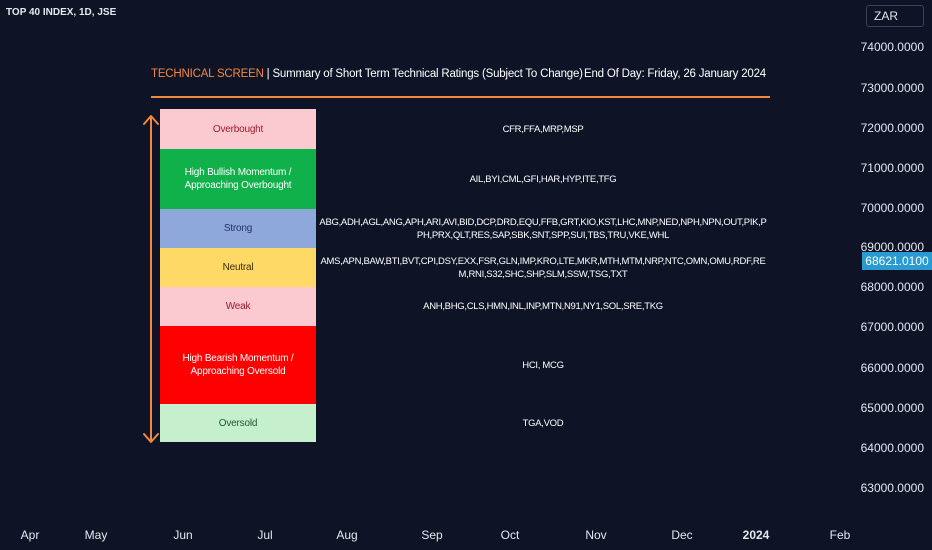 This screenshot has height=550, width=932. I want to click on price-tick: 68000.0000, so click(892, 287).